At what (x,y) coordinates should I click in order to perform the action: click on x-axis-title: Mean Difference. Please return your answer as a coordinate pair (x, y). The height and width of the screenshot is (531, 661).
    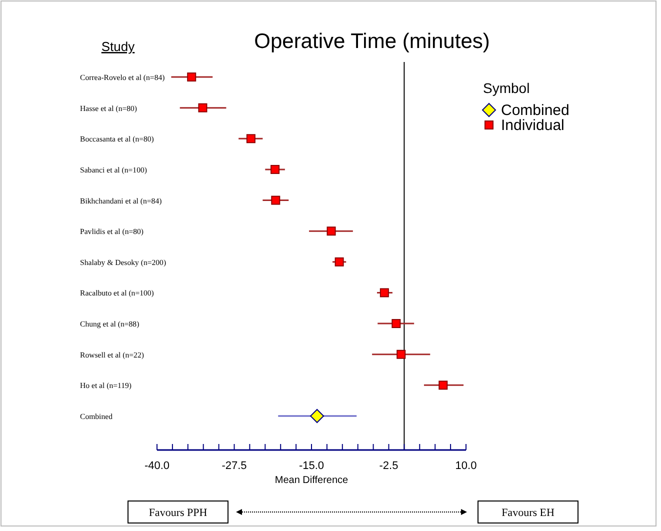
    Looking at the image, I should click on (311, 480).